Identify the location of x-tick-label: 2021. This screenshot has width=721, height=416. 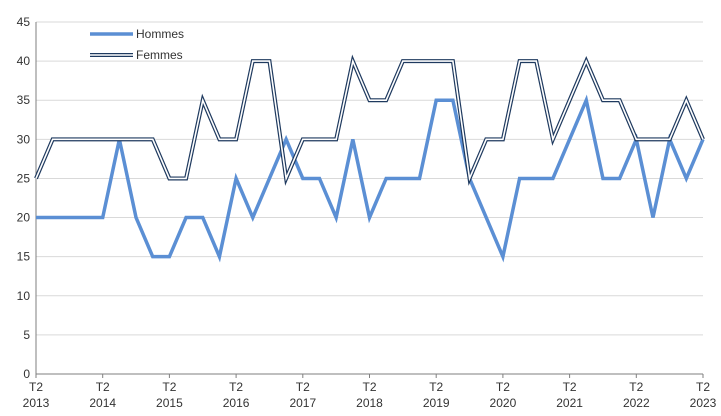
(569, 403).